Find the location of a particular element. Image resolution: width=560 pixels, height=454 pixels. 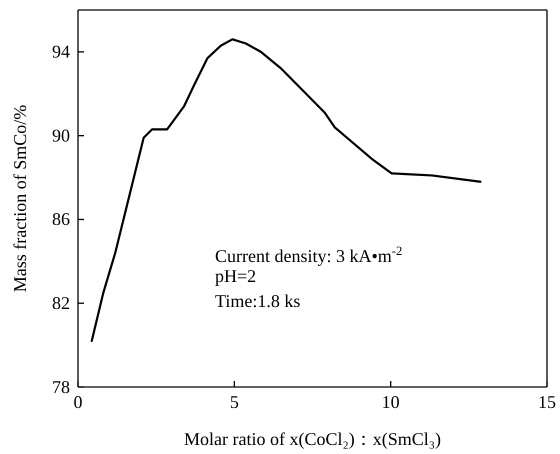

x-tick-label: 5 is located at coordinates (234, 402).